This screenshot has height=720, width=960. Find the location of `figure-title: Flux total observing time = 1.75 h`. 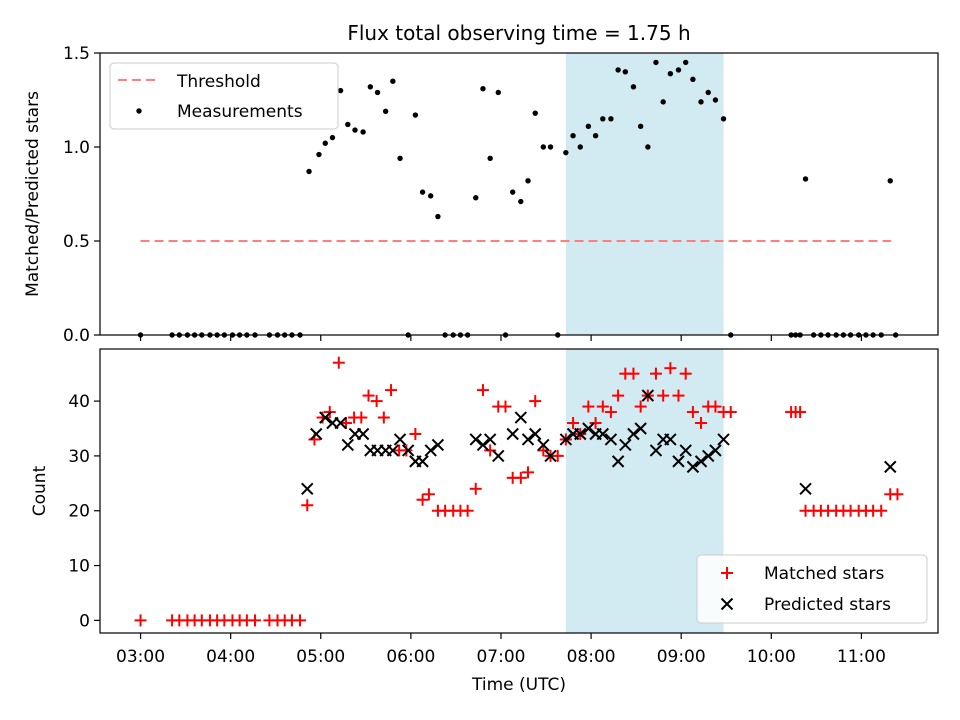

figure-title: Flux total observing time = 1.75 h is located at coordinates (518, 33).